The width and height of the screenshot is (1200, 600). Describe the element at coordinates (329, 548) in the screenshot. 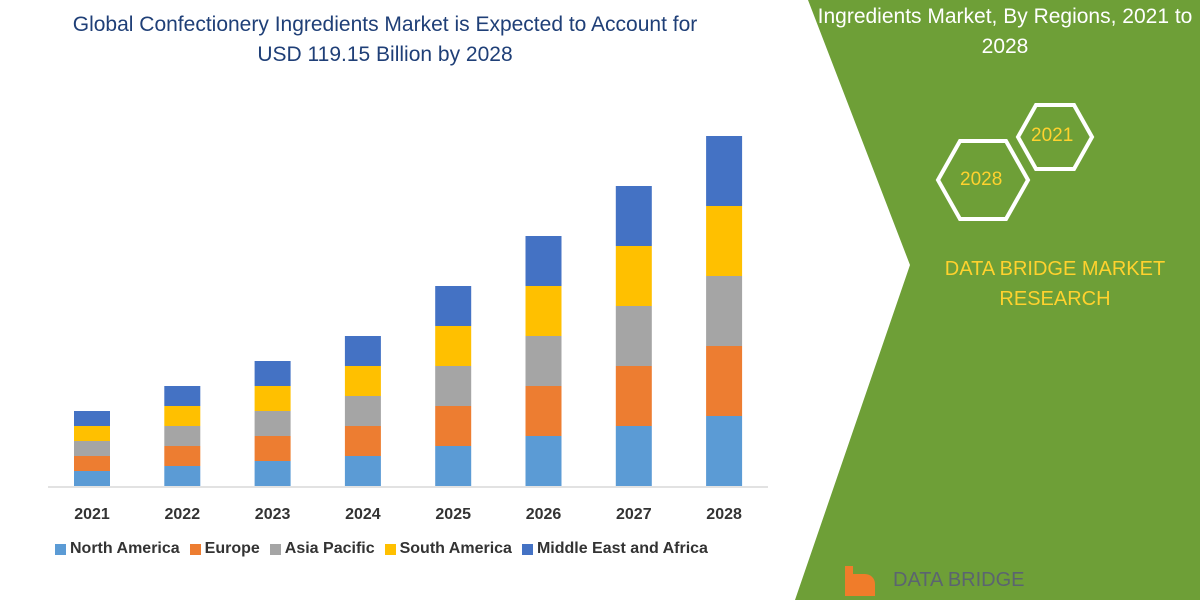

I see `legend-label: Asia Pacific` at that location.